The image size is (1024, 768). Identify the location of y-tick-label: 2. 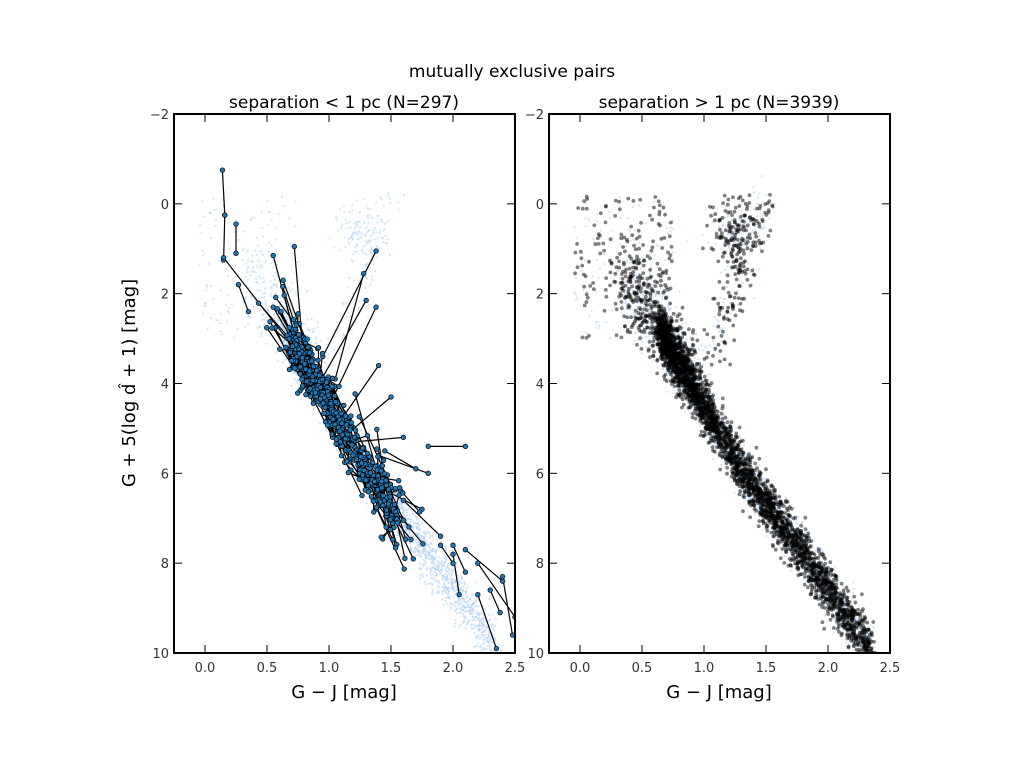
(165, 295).